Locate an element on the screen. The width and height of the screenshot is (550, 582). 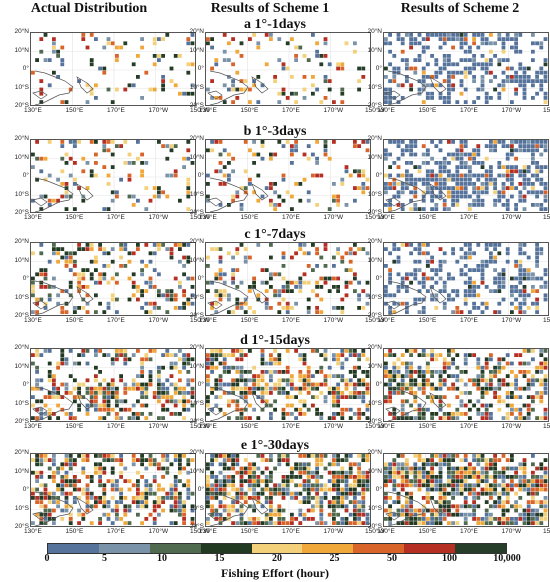
row-title-e: e 1°-30days is located at coordinates (275, 445).